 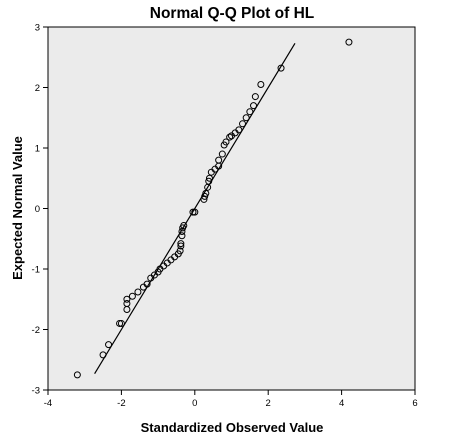 I want to click on y-tick-label: 0, so click(x=37, y=209).